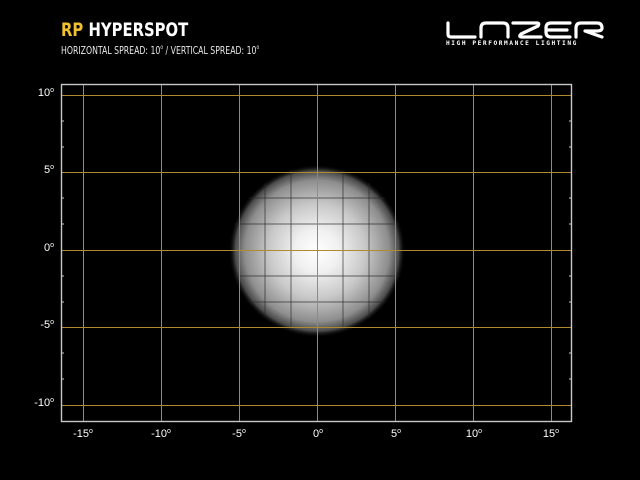  Describe the element at coordinates (474, 434) in the screenshot. I see `x-tick-label: 10o` at that location.